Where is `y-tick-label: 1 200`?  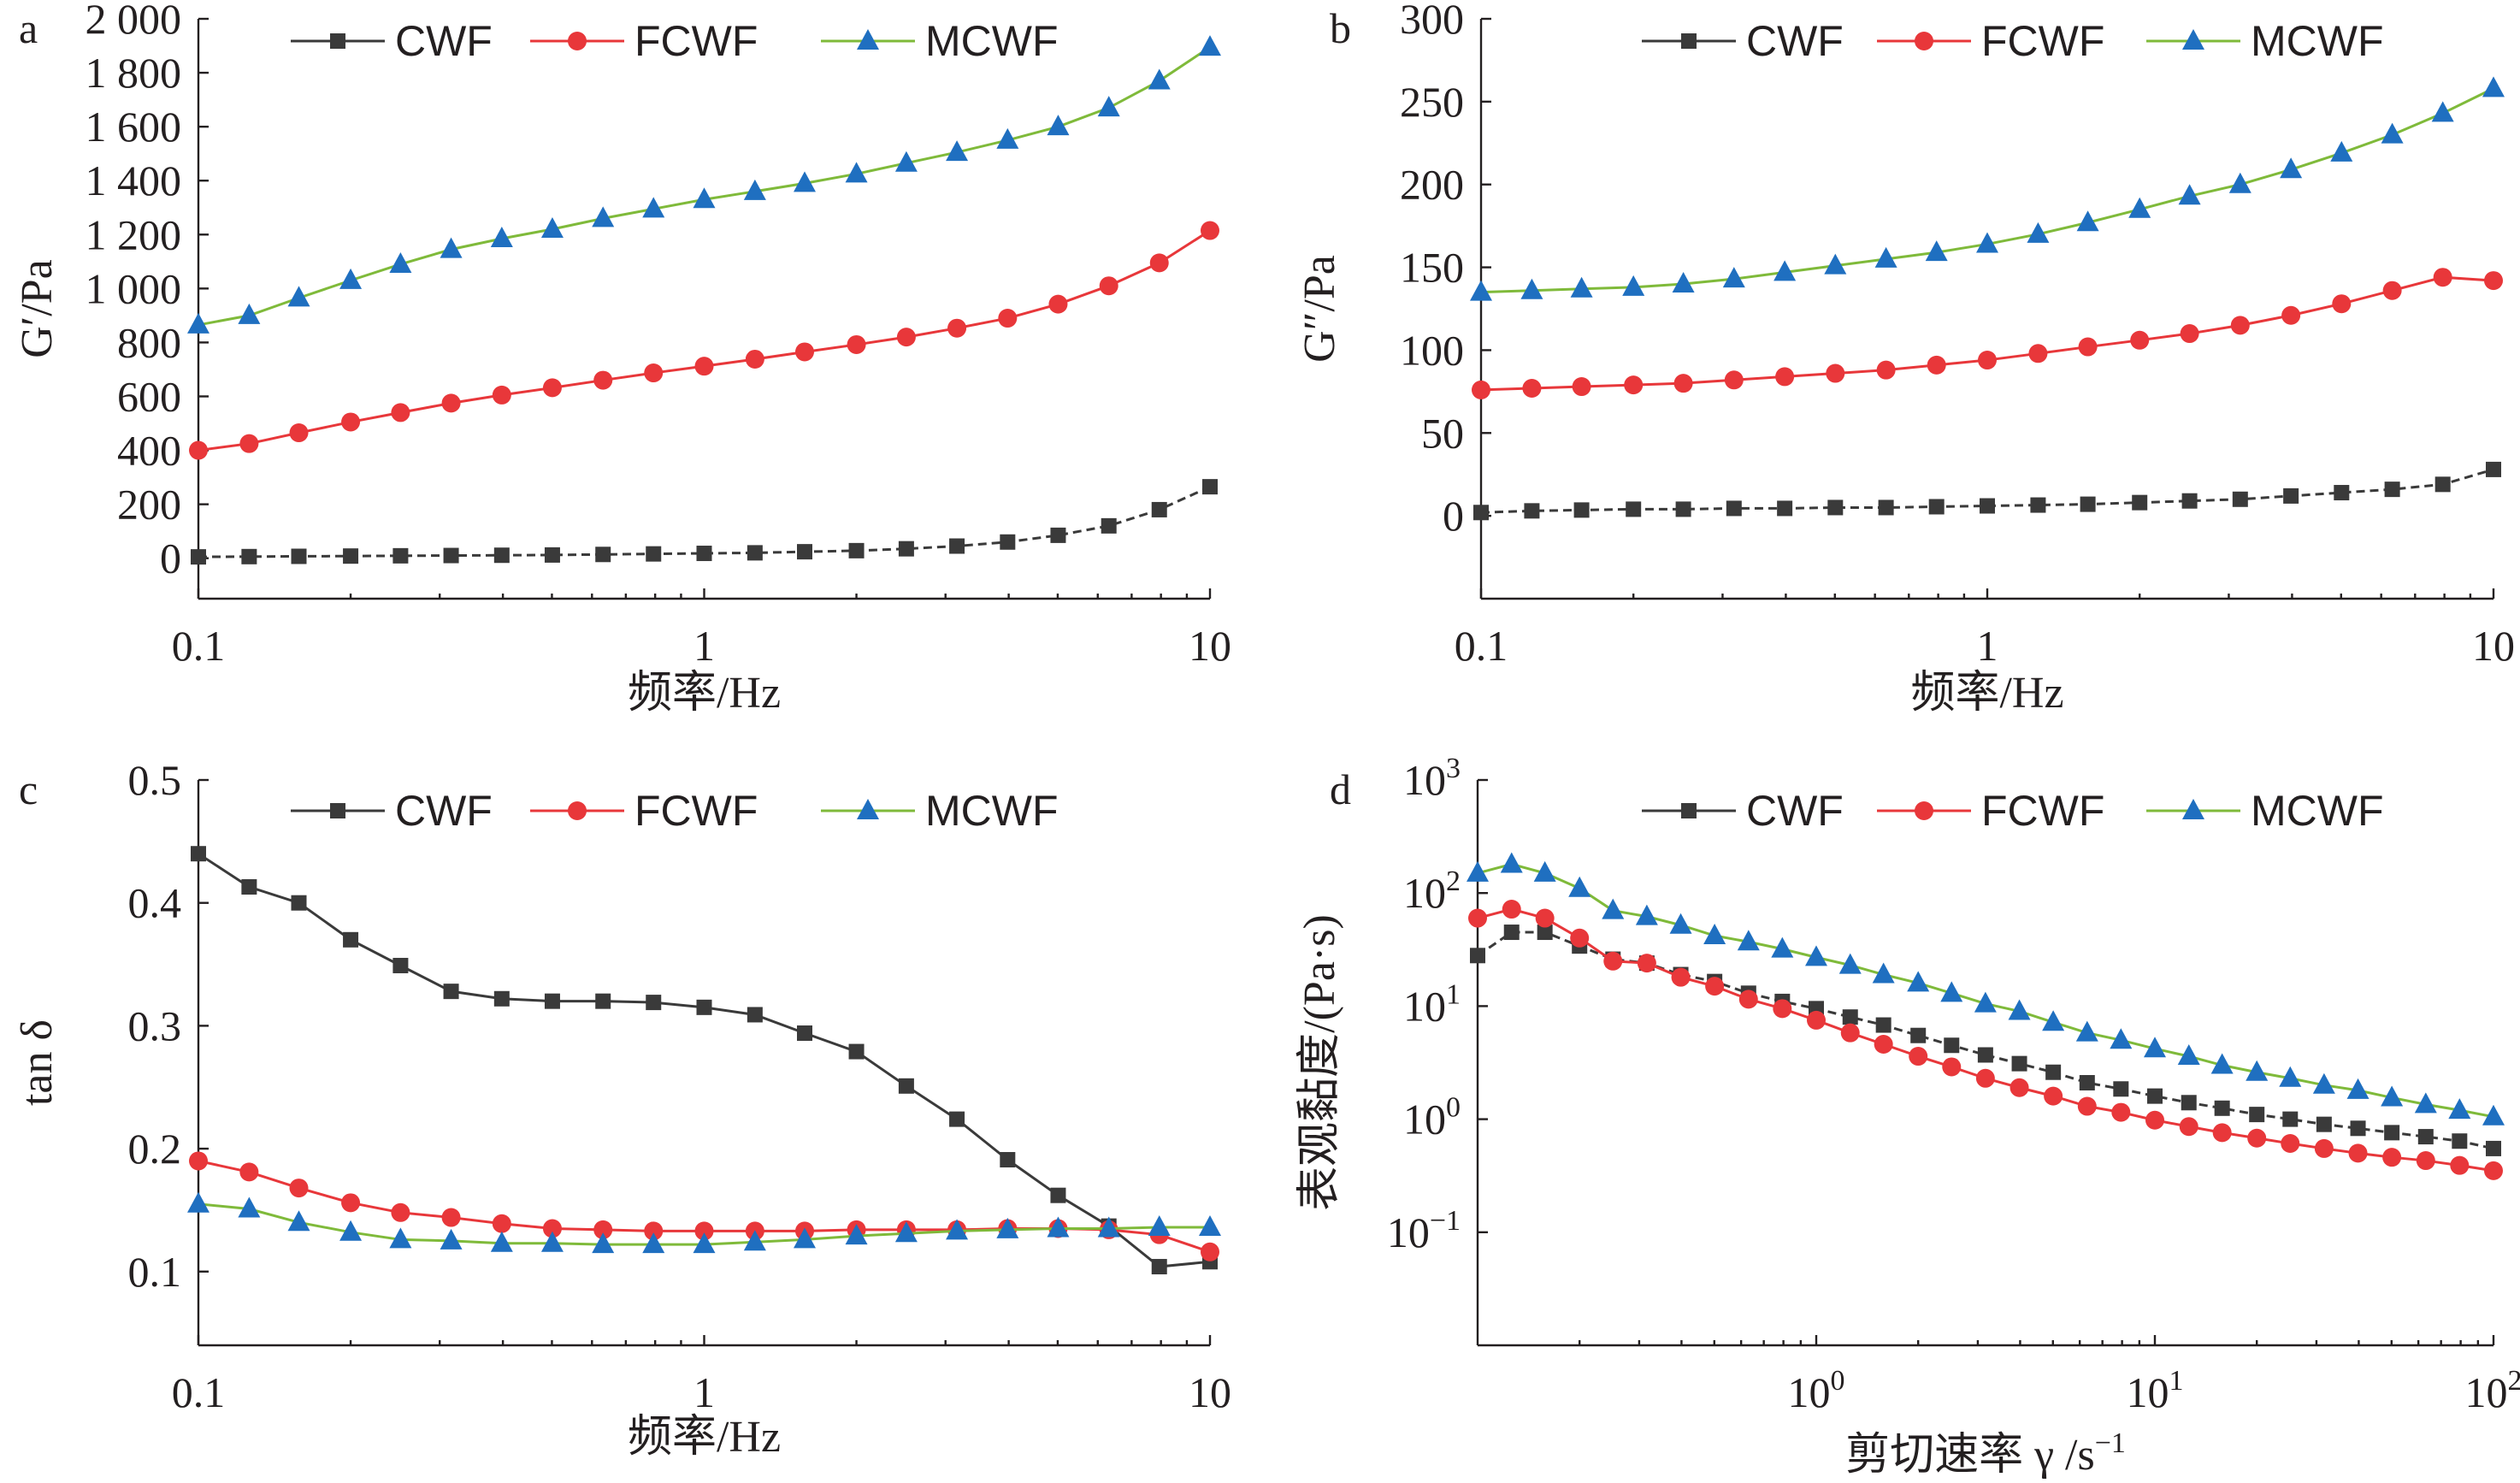
y-tick-label: 1 200 is located at coordinates (134, 234).